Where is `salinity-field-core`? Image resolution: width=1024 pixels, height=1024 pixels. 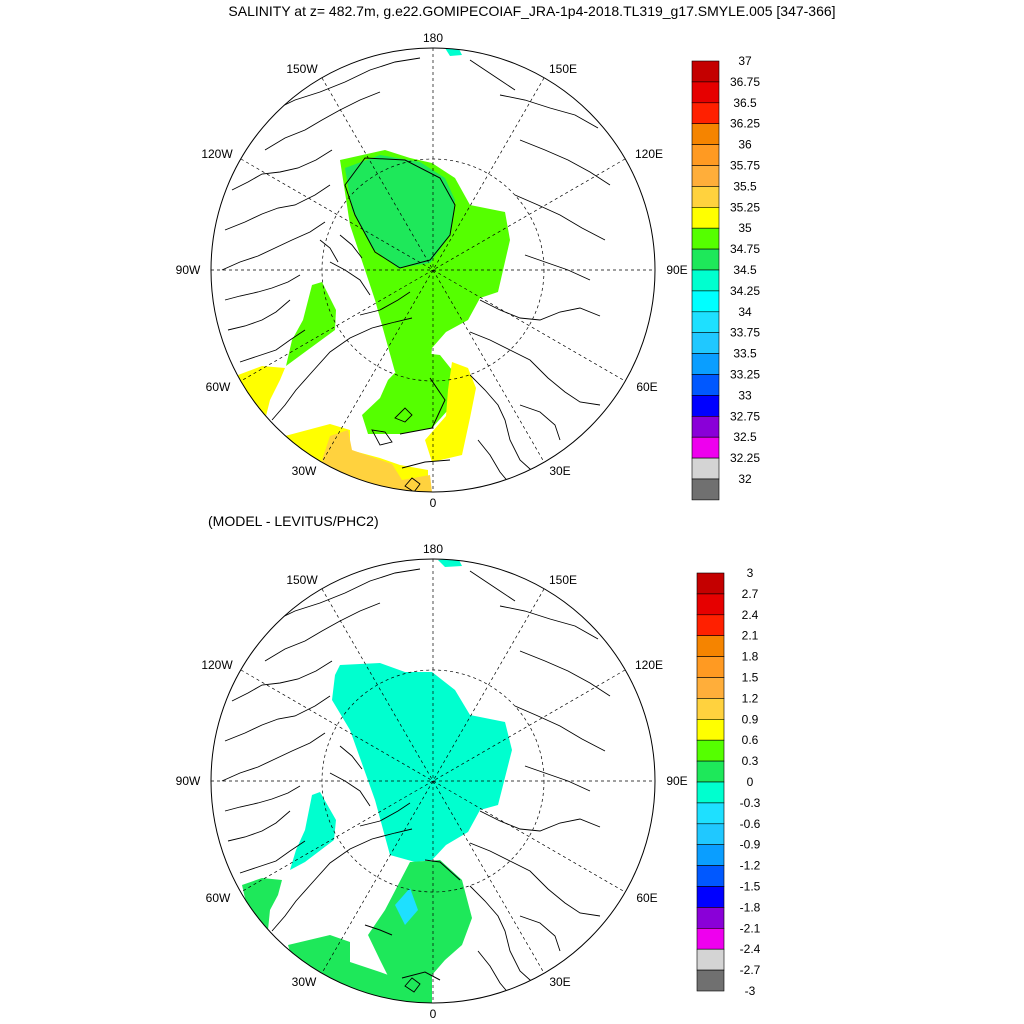
salinity-field-core is located at coordinates (400, 211).